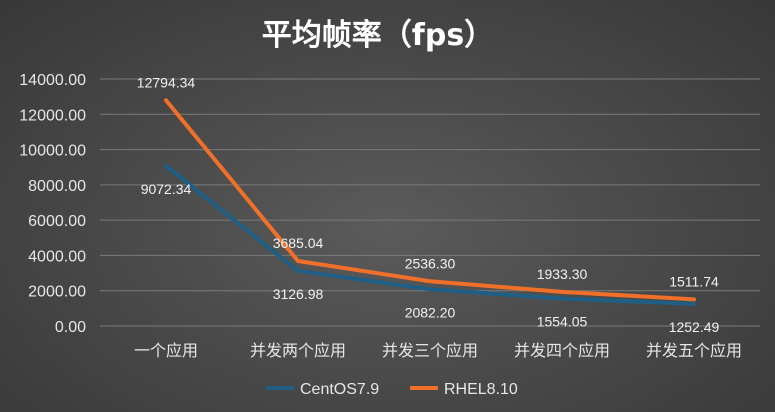 Image resolution: width=775 pixels, height=412 pixels. I want to click on y-tick-label: 6000.00, so click(57, 221).